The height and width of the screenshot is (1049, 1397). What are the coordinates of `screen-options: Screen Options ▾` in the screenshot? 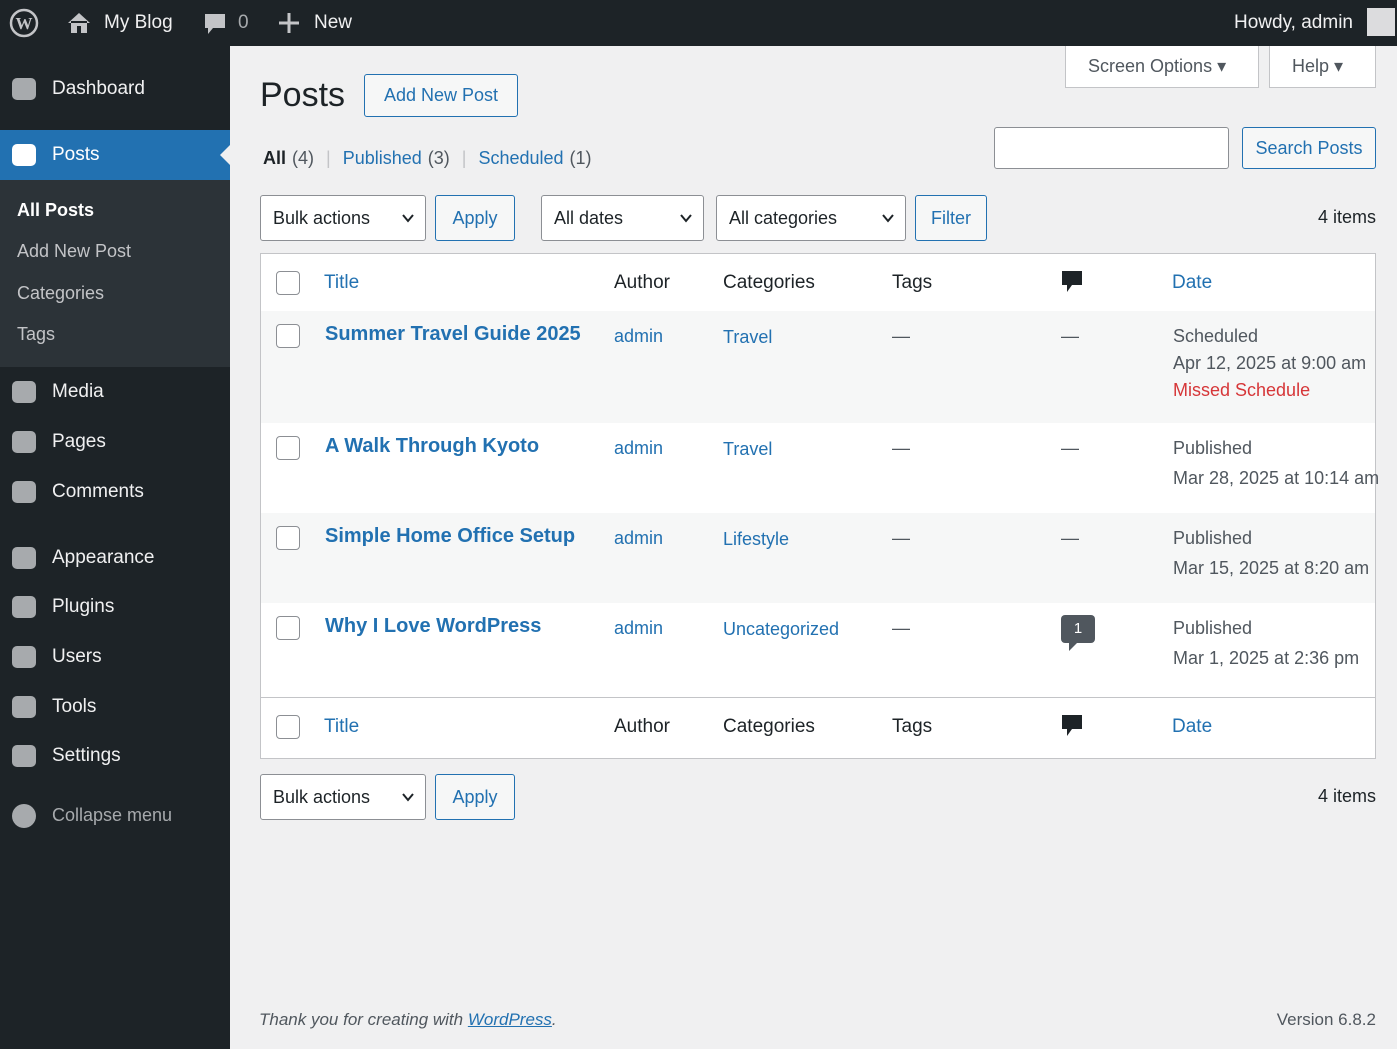 It's located at (1162, 67).